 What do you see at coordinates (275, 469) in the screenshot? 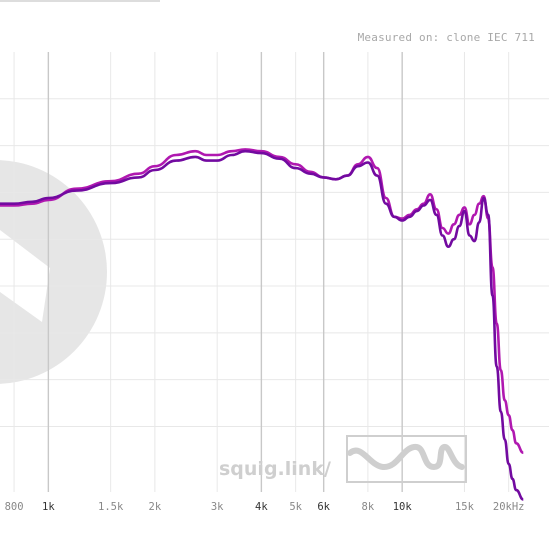
I see `squig-watermark-text: squig.link/` at bounding box center [275, 469].